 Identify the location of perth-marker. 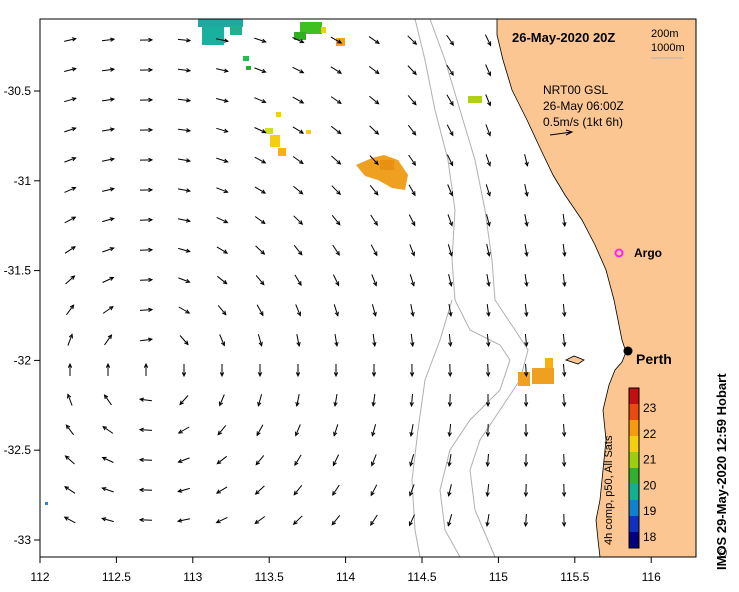
(628, 351).